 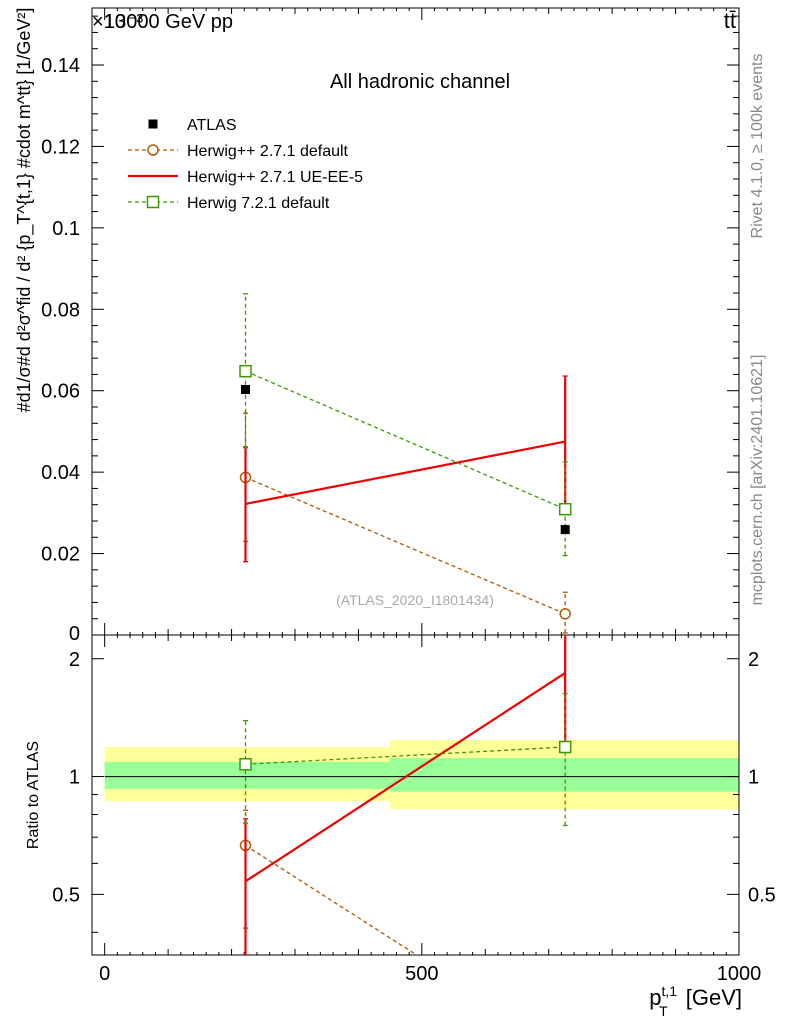 I want to click on ratio-series, so click(x=405, y=795).